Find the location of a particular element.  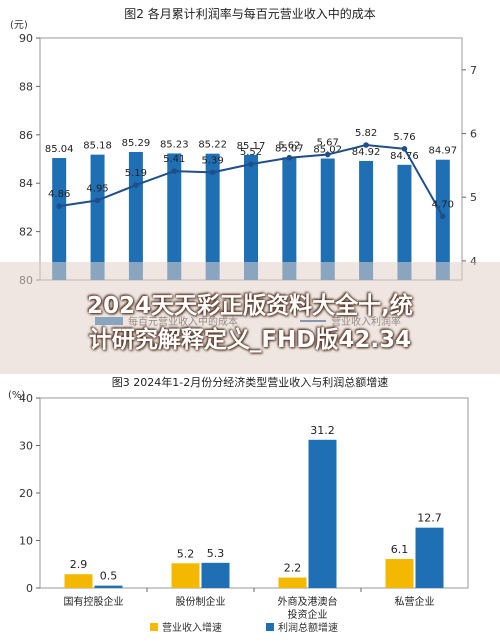

line-profit-margin-label: 5.62 is located at coordinates (289, 146).